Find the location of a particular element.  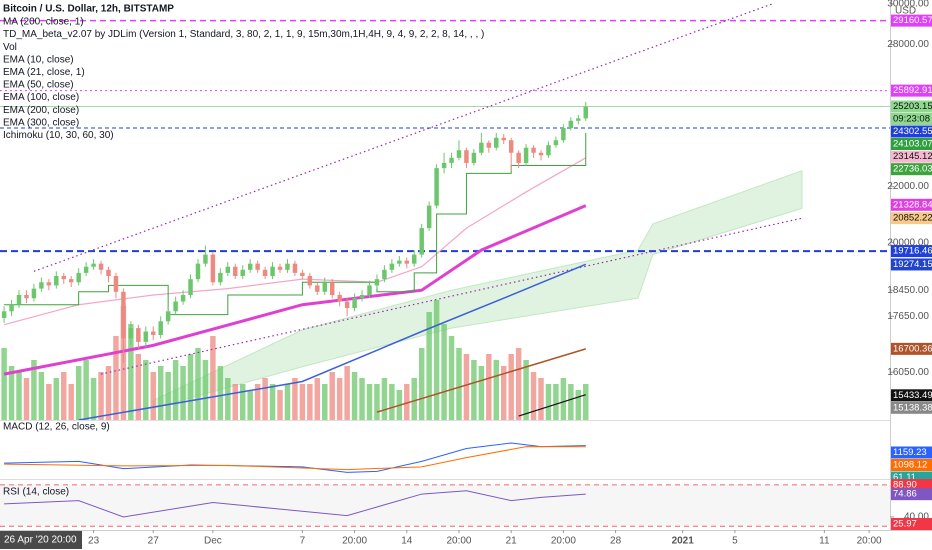

y-tick-label: 28000.00 is located at coordinates (908, 44).